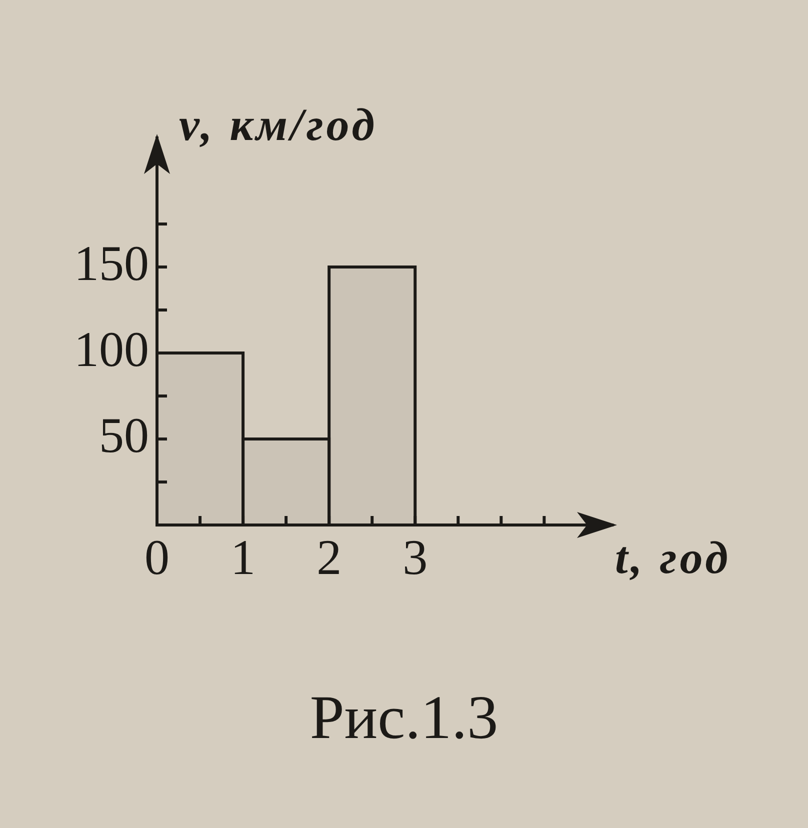 Image resolution: width=808 pixels, height=828 pixels. I want to click on y-tick-label: 100, so click(111, 349).